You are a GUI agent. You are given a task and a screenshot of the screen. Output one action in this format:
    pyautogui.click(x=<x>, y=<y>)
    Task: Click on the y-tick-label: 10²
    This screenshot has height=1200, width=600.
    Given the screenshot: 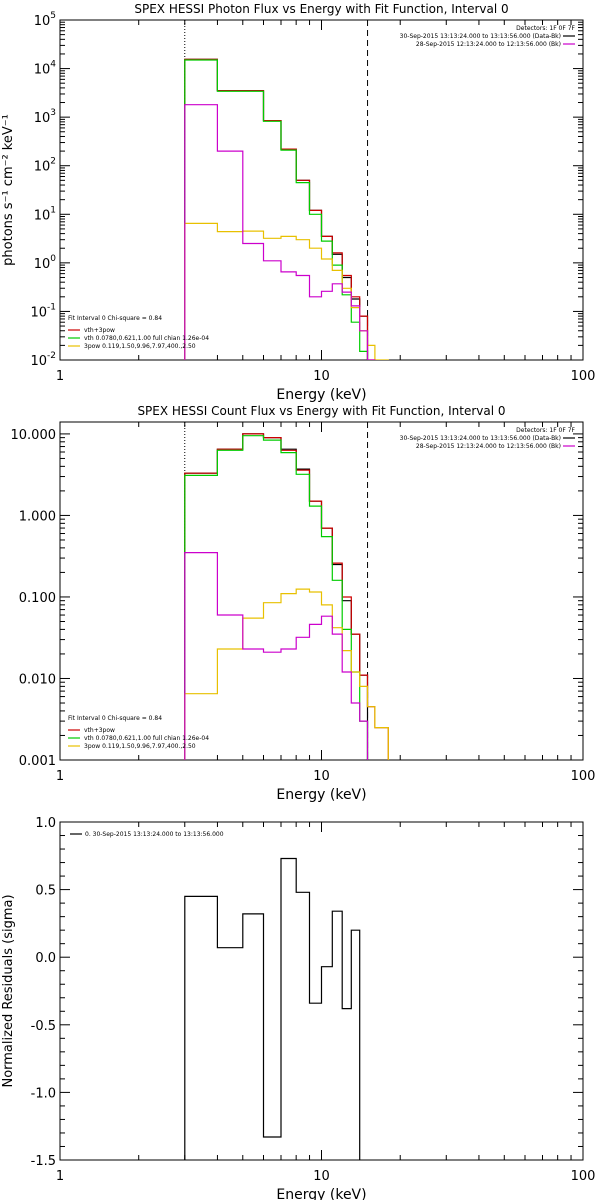 What is the action you would take?
    pyautogui.click(x=45, y=166)
    